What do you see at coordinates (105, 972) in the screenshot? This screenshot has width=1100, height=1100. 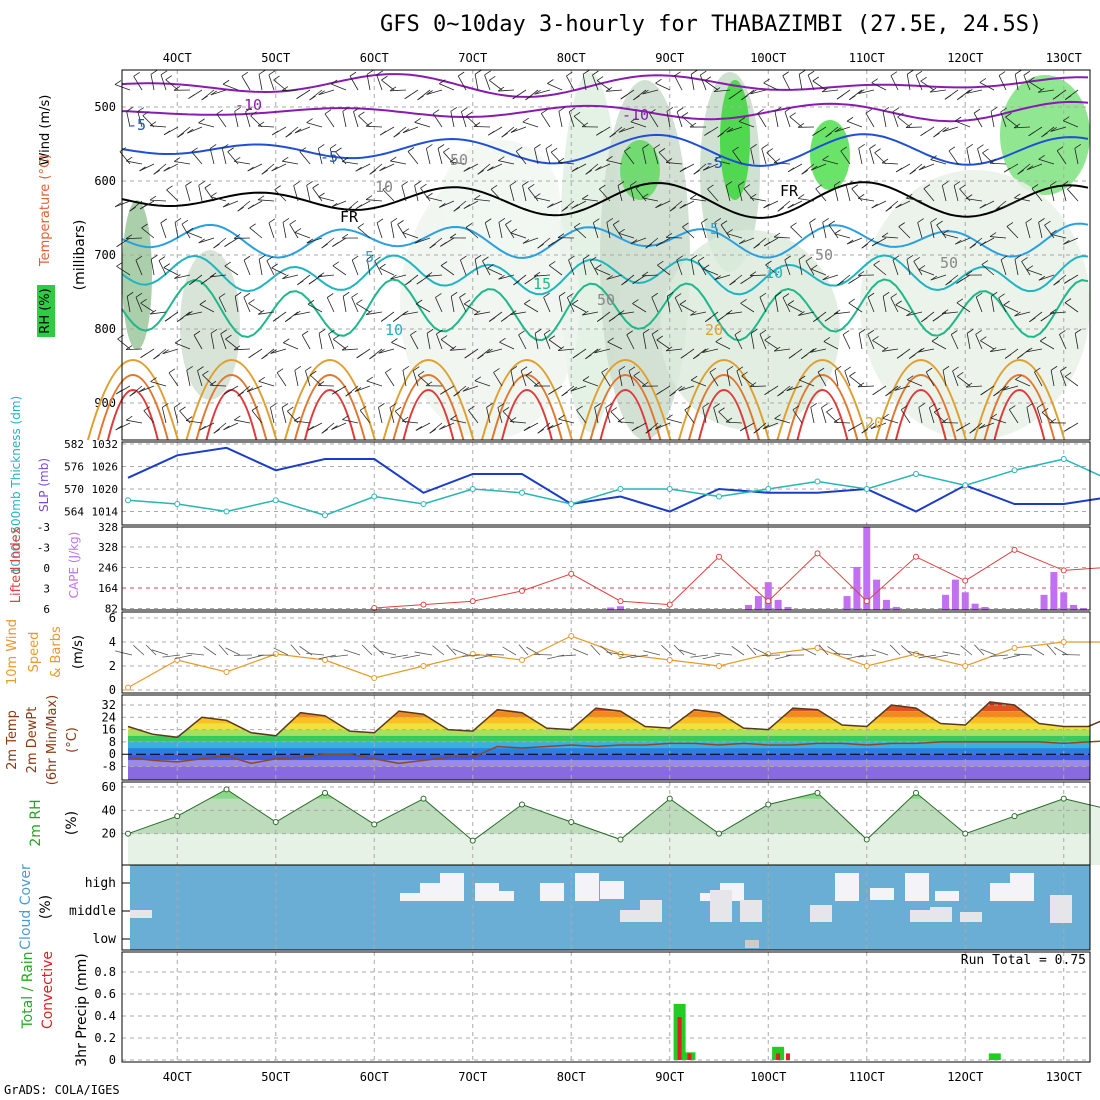 I see `precip-tick-label: 0.8` at bounding box center [105, 972].